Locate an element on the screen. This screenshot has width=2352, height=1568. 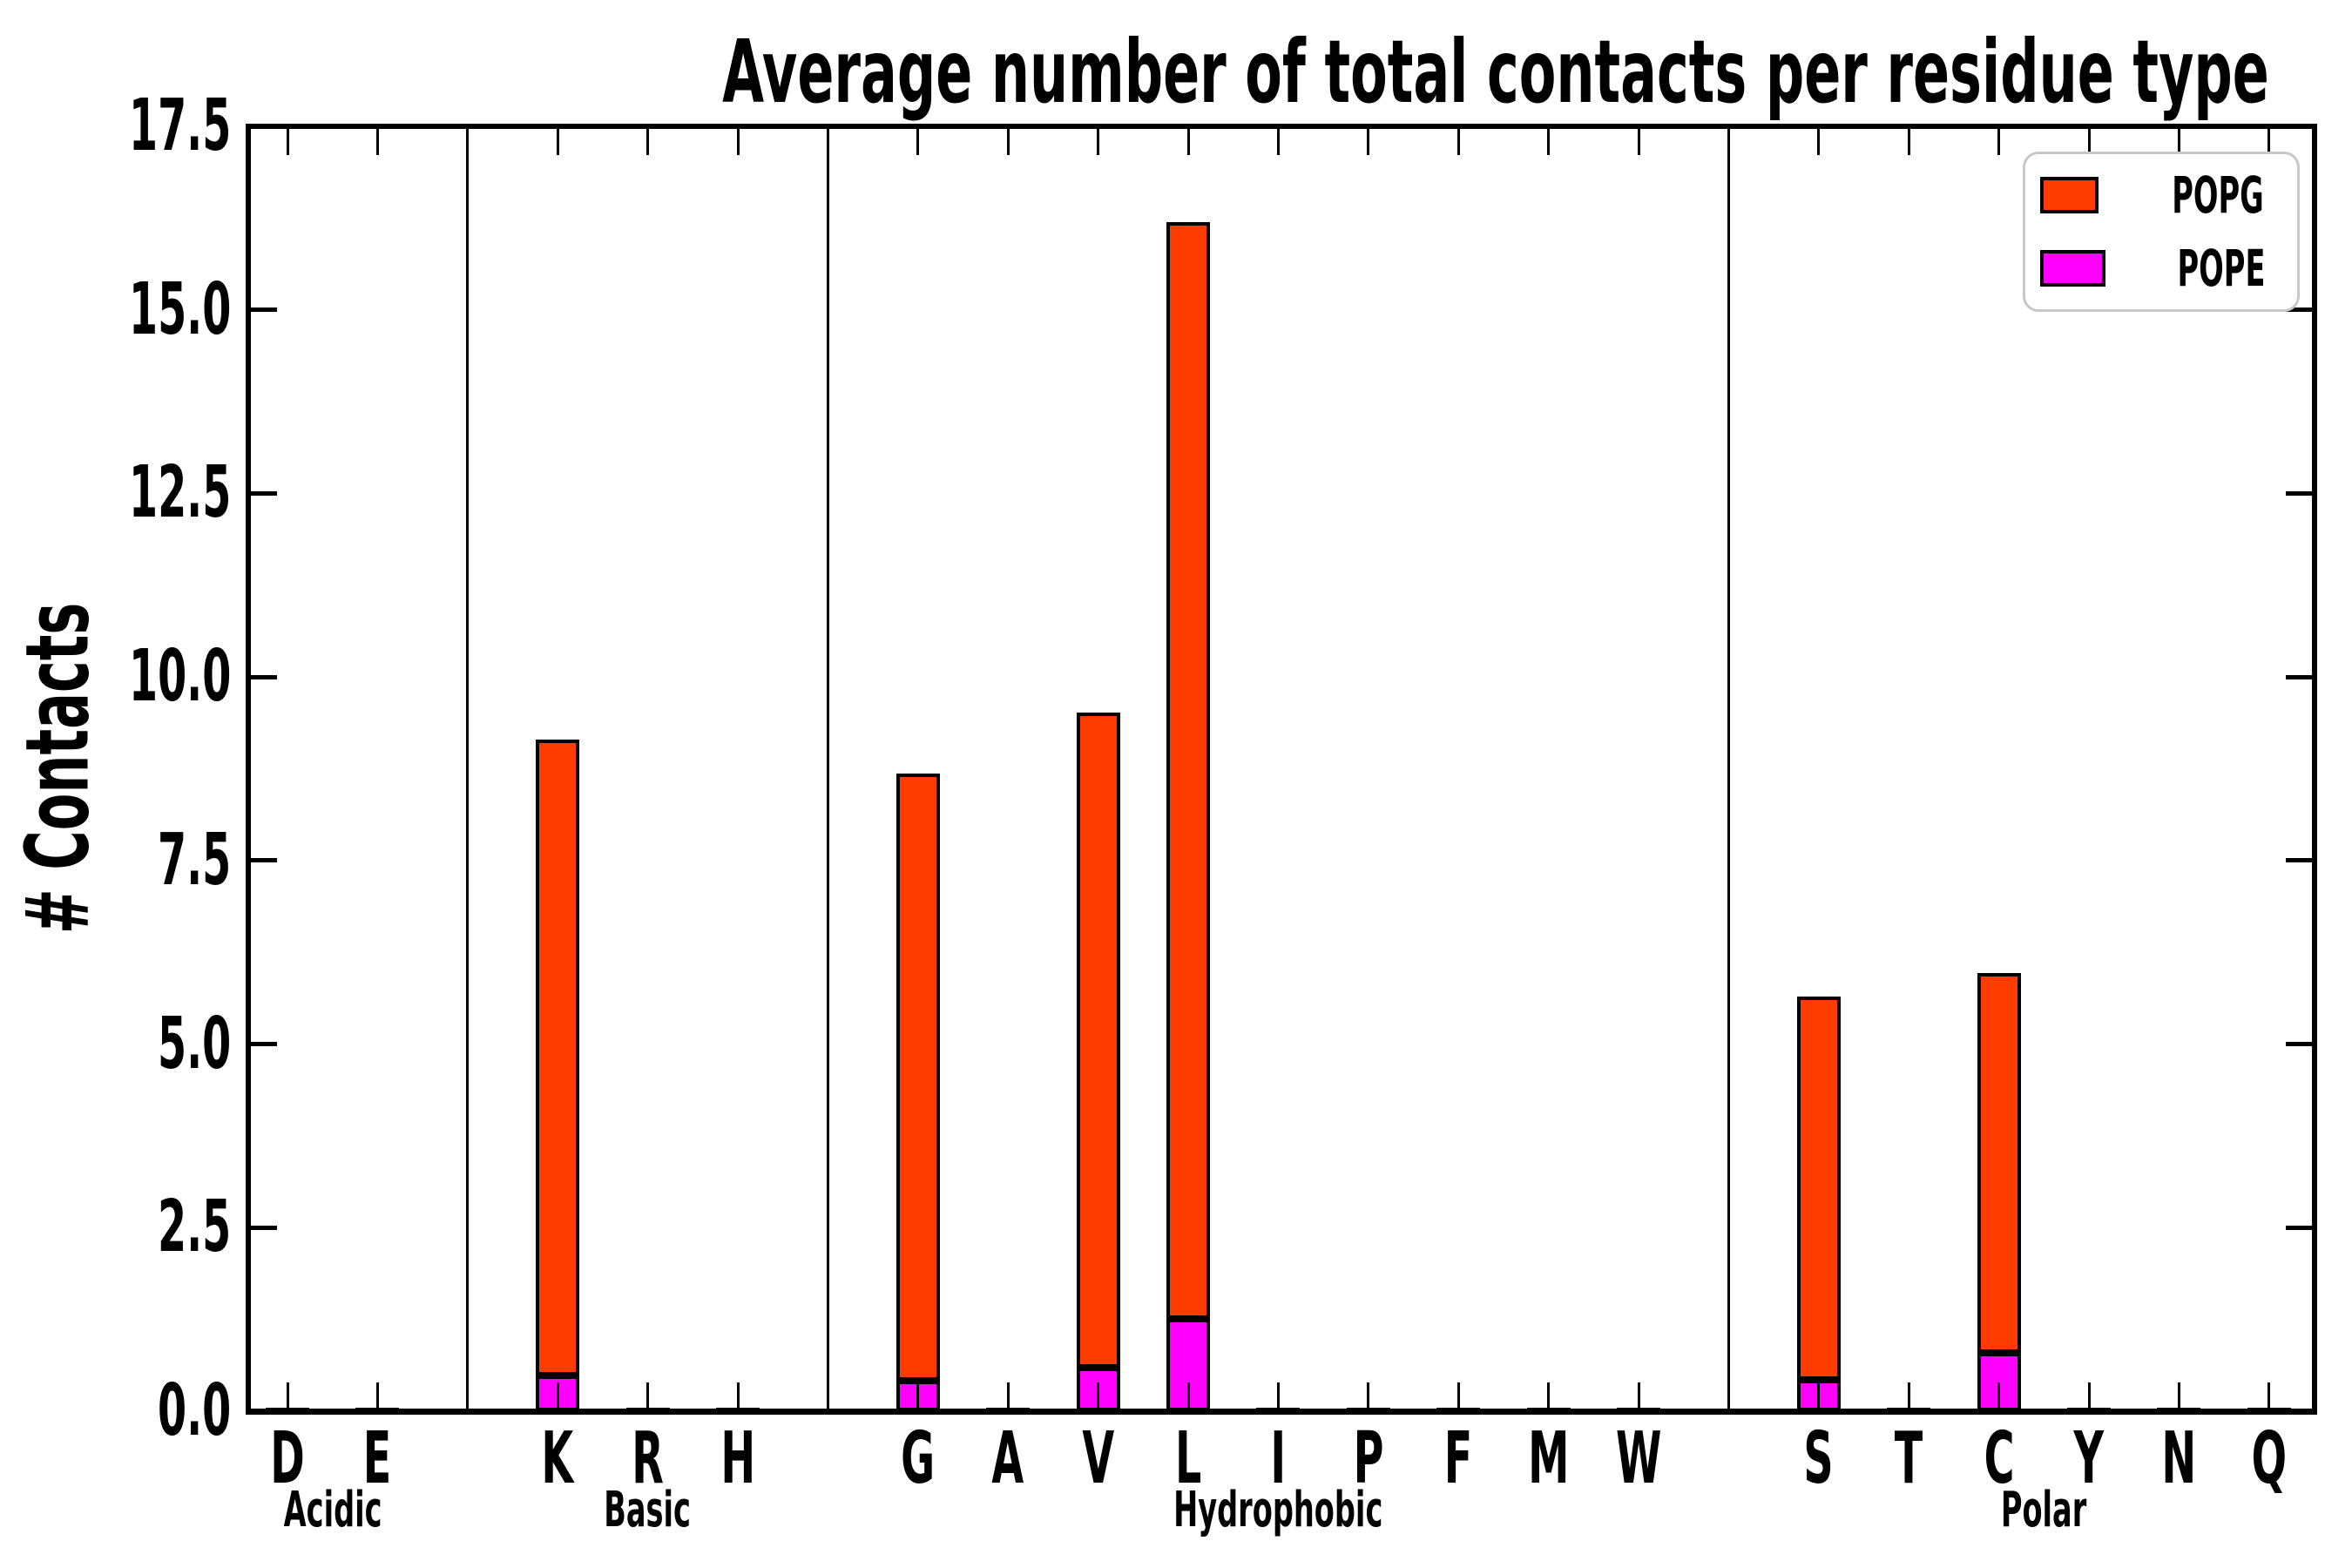
label-text: E is located at coordinates (378, 1458).